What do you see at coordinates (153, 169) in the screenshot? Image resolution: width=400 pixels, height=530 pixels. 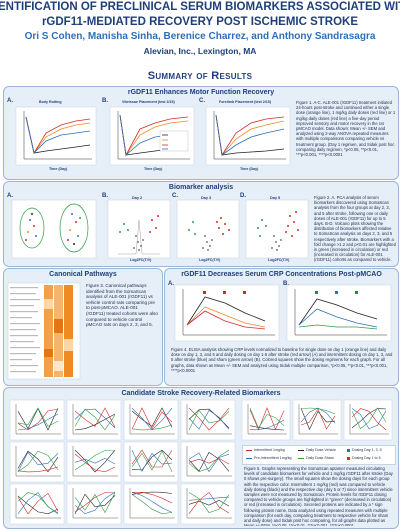 I see `motor-xlabel-b: Time (Day)` at bounding box center [153, 169].